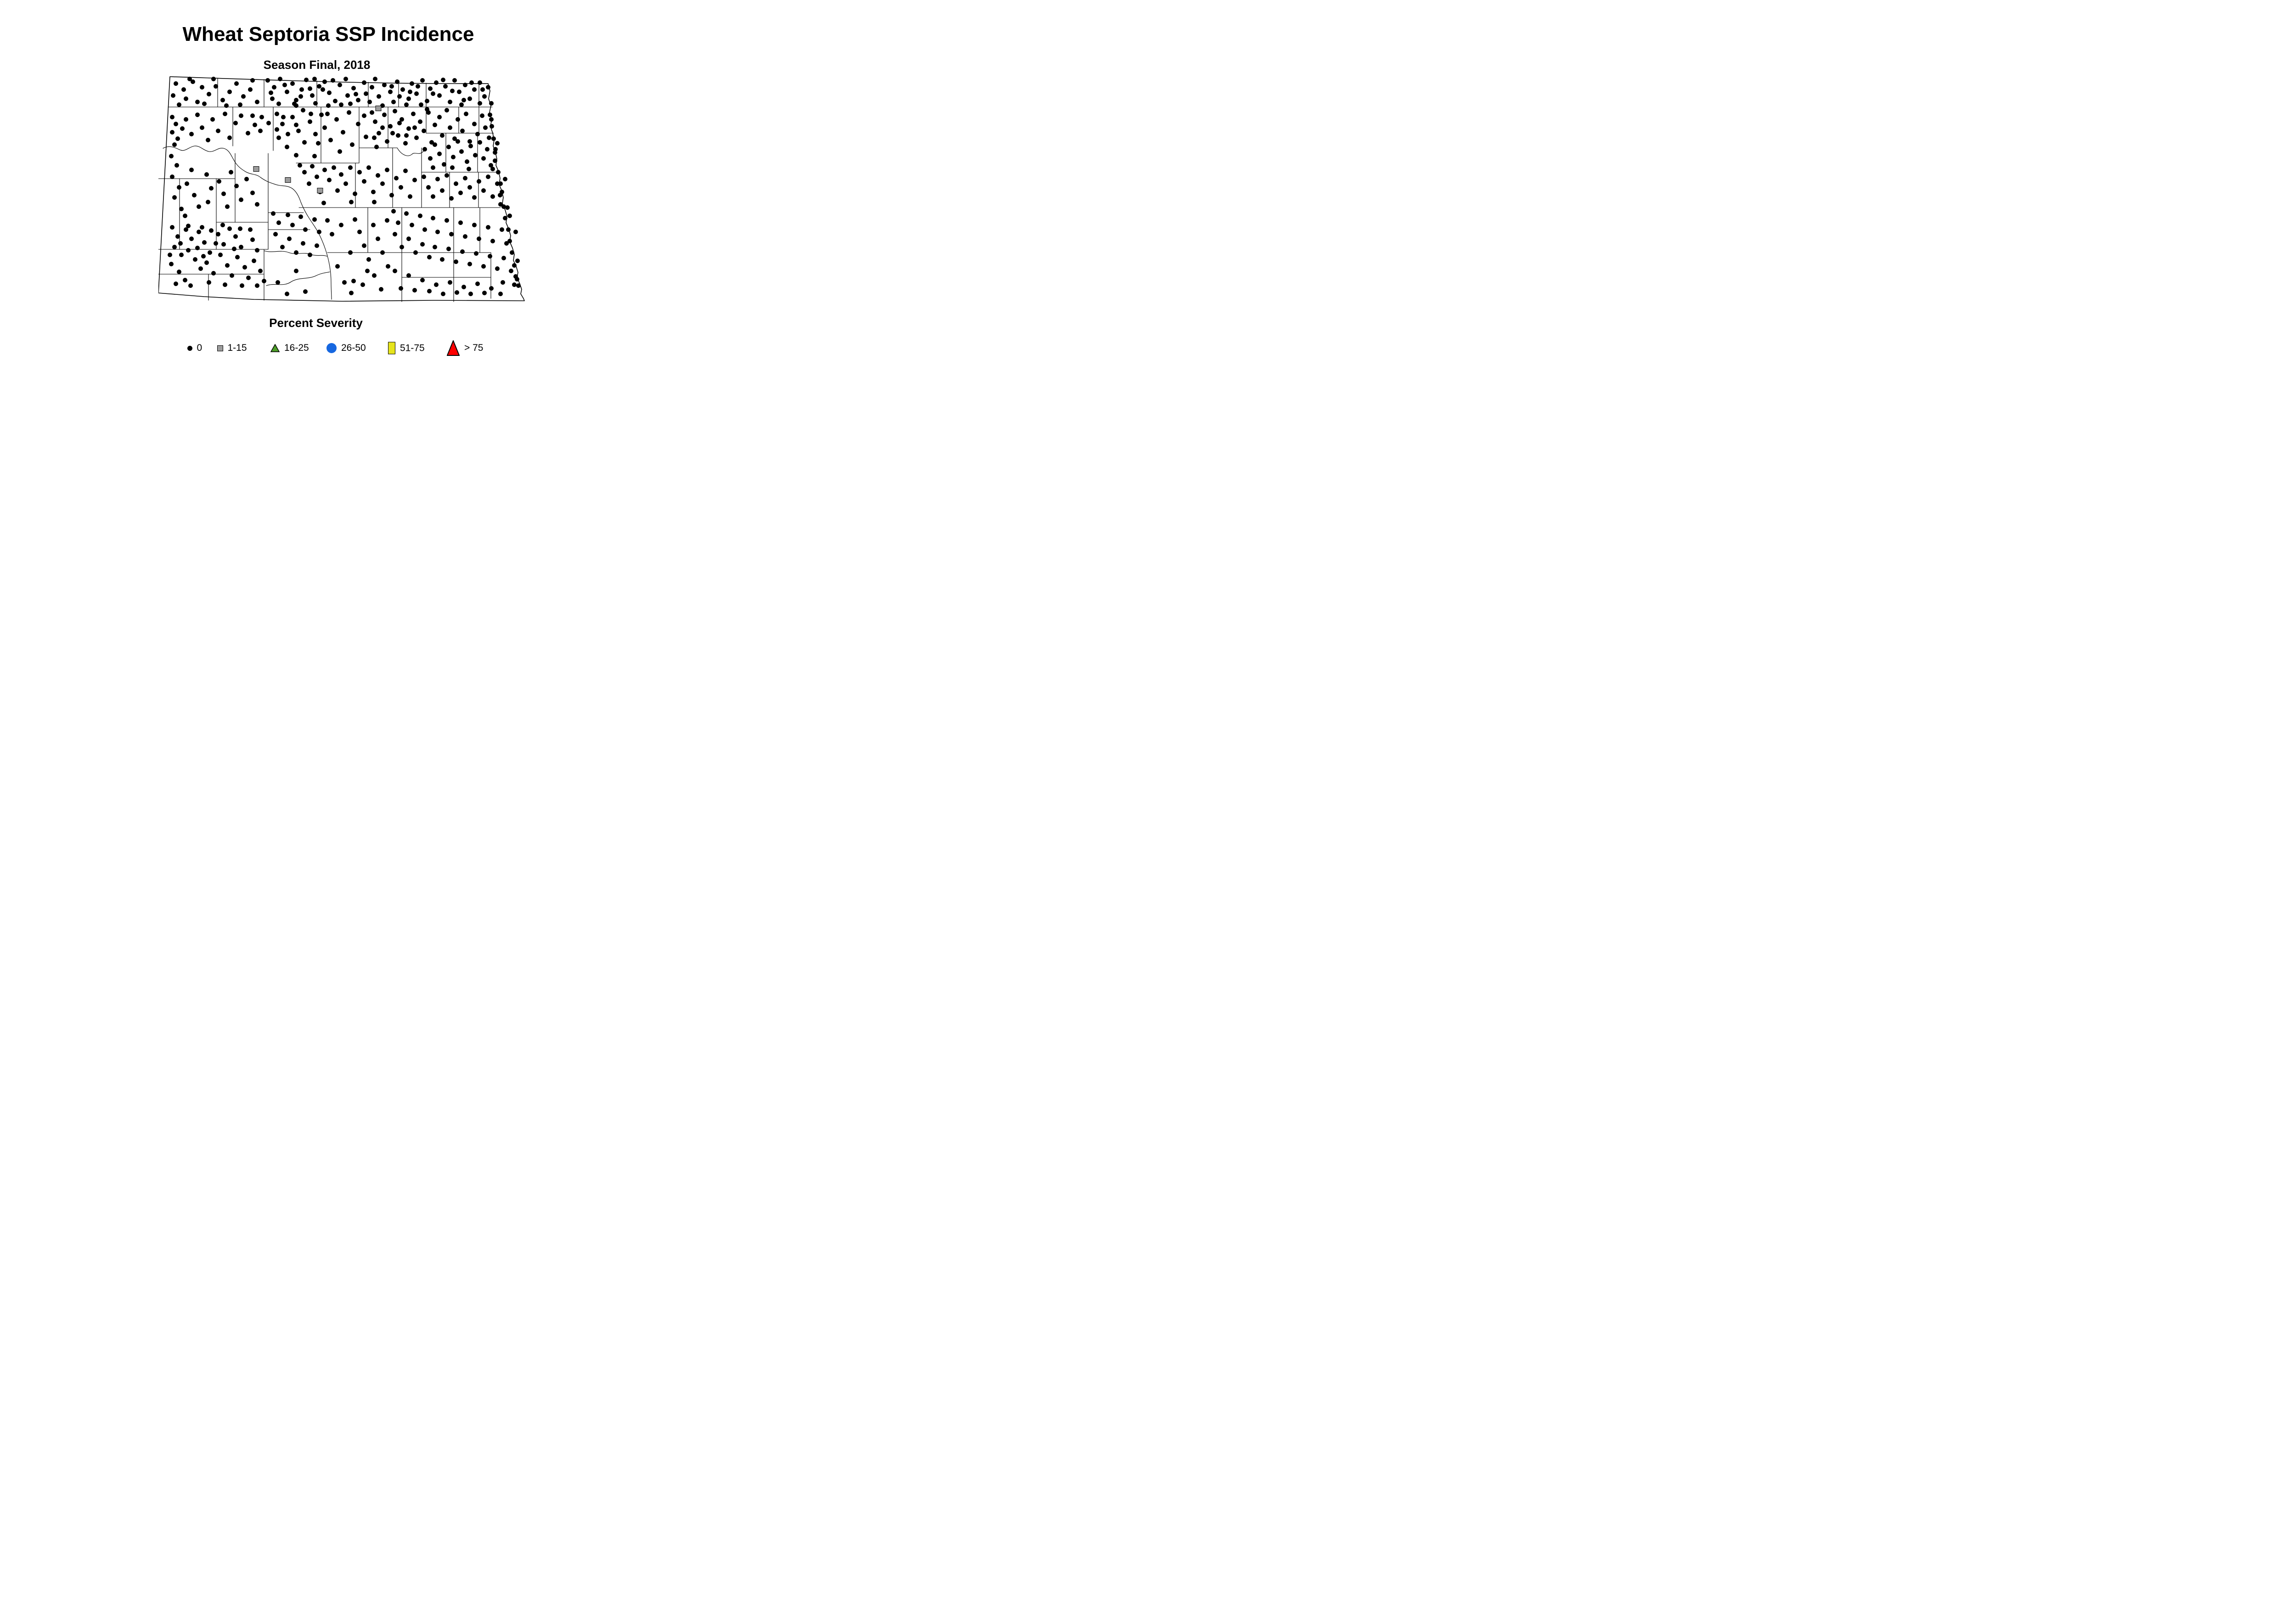 This screenshot has width=2296, height=1610. I want to click on state-outline, so click(341, 189).